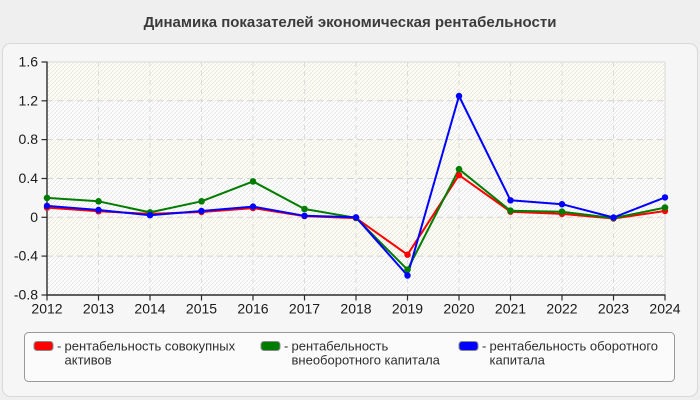 The width and height of the screenshot is (700, 400). I want to click on svg-text: -0.4, so click(26, 256).